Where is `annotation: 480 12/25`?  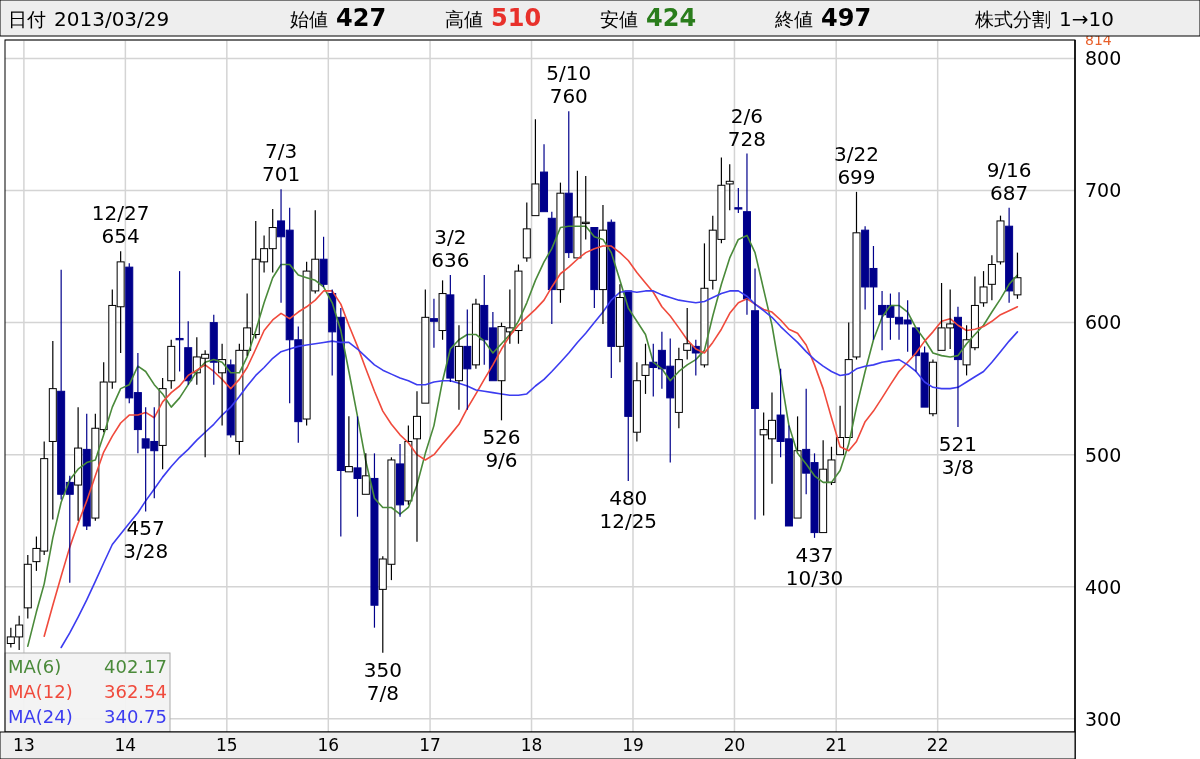
annotation: 480 12/25 is located at coordinates (628, 510).